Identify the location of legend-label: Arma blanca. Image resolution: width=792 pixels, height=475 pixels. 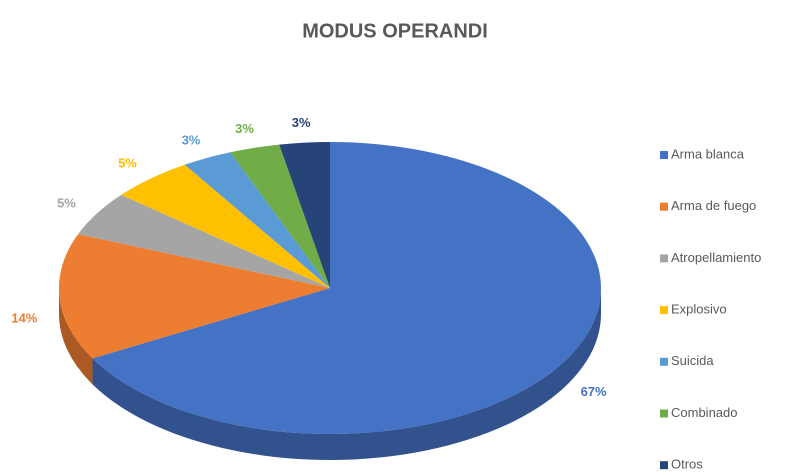
(708, 153).